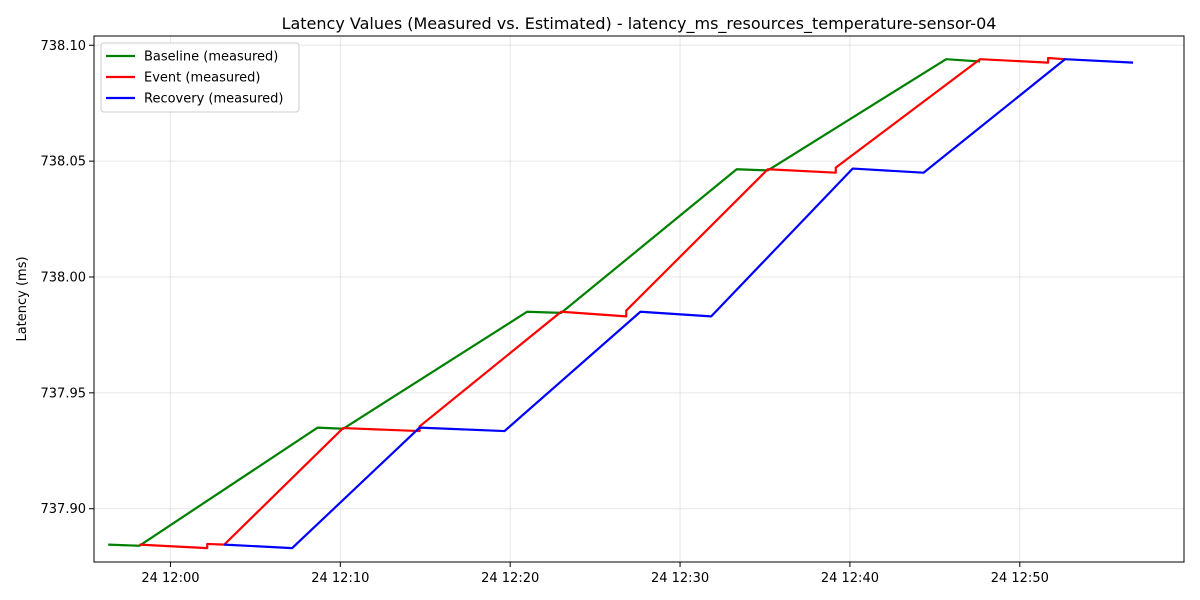  What do you see at coordinates (64, 46) in the screenshot?
I see `y-tick-label-4: 738.10` at bounding box center [64, 46].